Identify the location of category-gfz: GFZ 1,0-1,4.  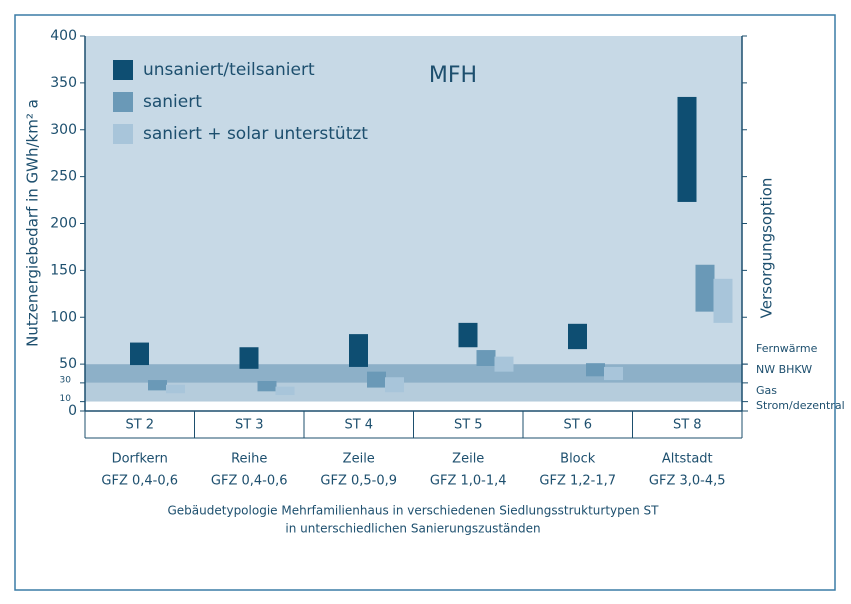
(468, 481).